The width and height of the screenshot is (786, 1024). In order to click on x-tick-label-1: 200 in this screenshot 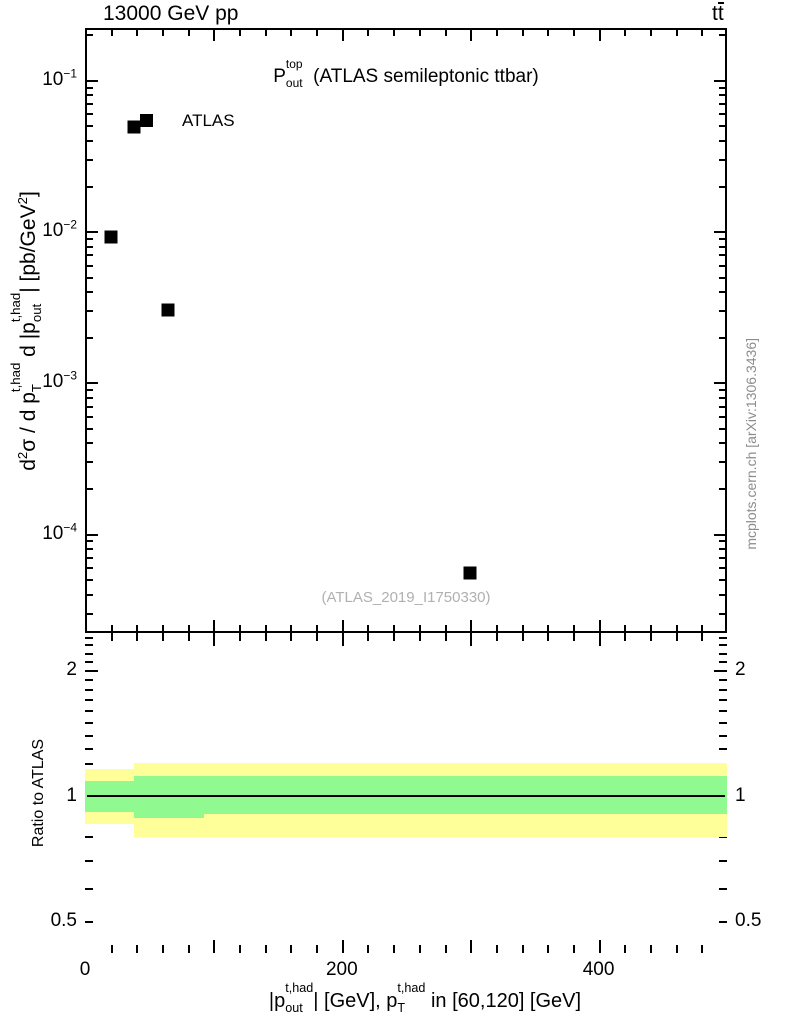, I will do `click(341, 969)`.